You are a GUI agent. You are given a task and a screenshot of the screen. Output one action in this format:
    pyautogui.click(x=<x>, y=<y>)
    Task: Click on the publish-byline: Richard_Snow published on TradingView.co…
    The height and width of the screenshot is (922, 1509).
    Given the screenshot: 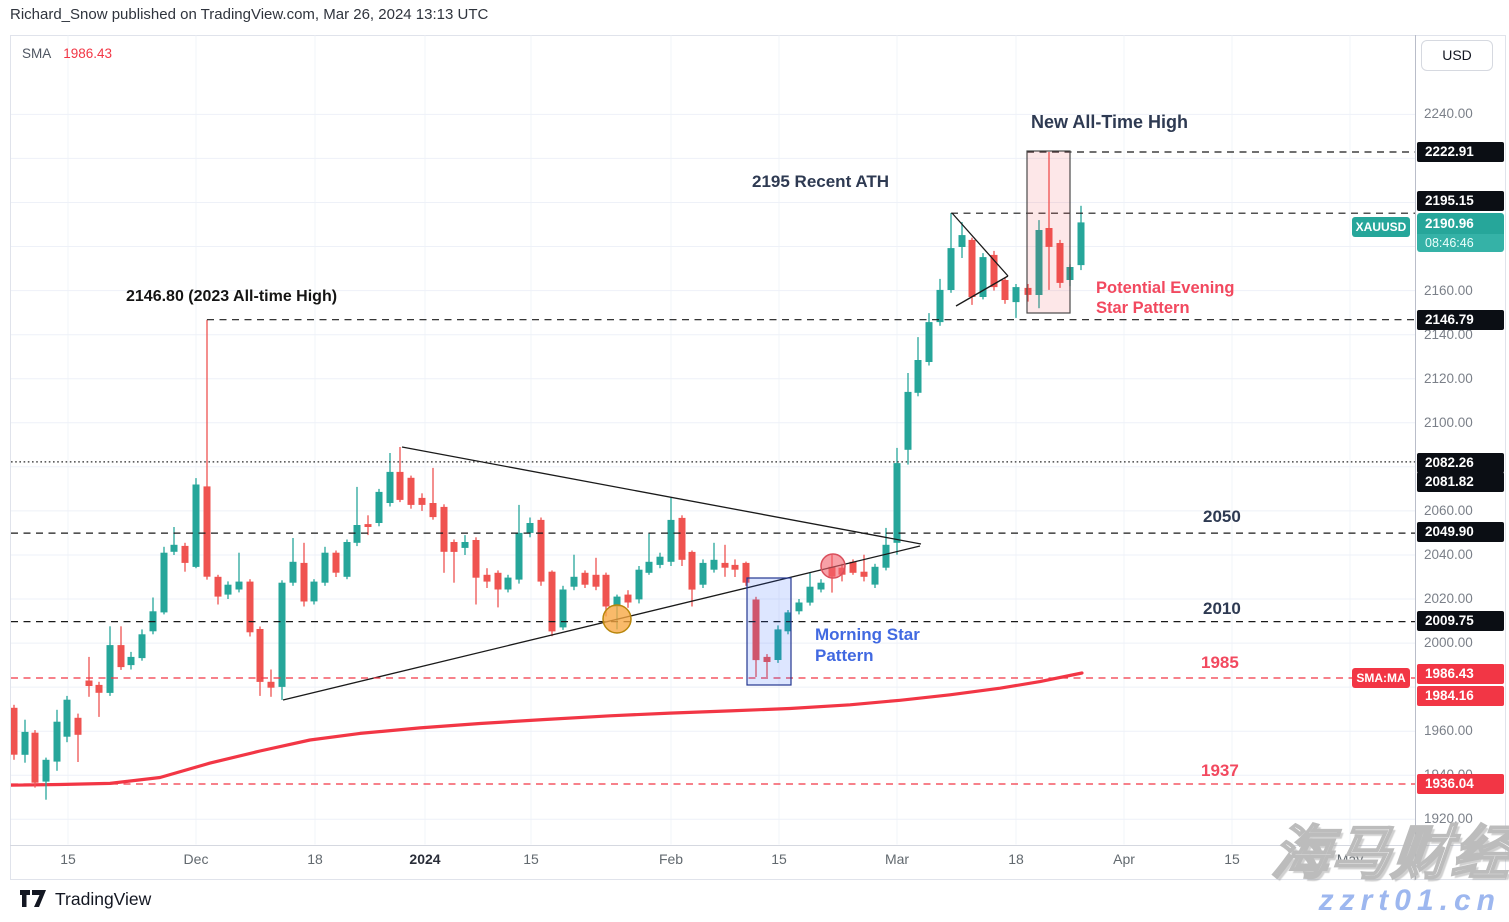 What is the action you would take?
    pyautogui.click(x=249, y=14)
    